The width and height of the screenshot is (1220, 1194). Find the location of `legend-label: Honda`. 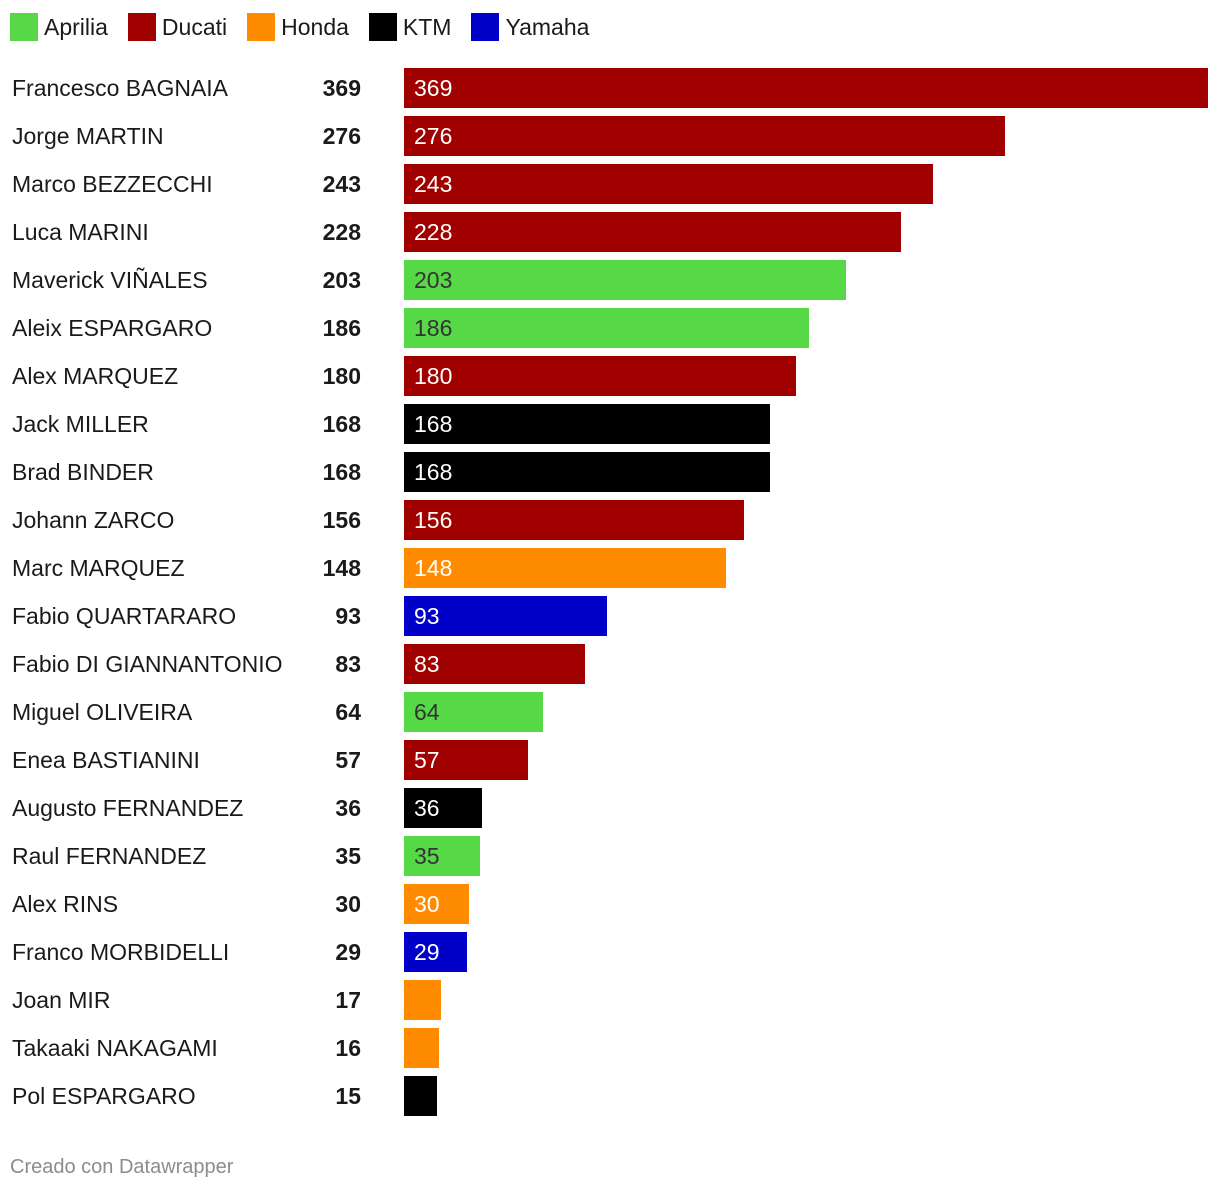

legend-label: Honda is located at coordinates (315, 26).